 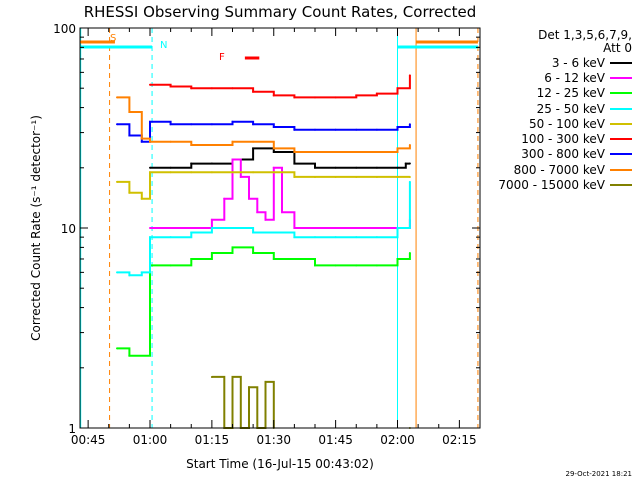 I want to click on legend-entry-label: 12 - 25 keV, so click(x=570, y=93).